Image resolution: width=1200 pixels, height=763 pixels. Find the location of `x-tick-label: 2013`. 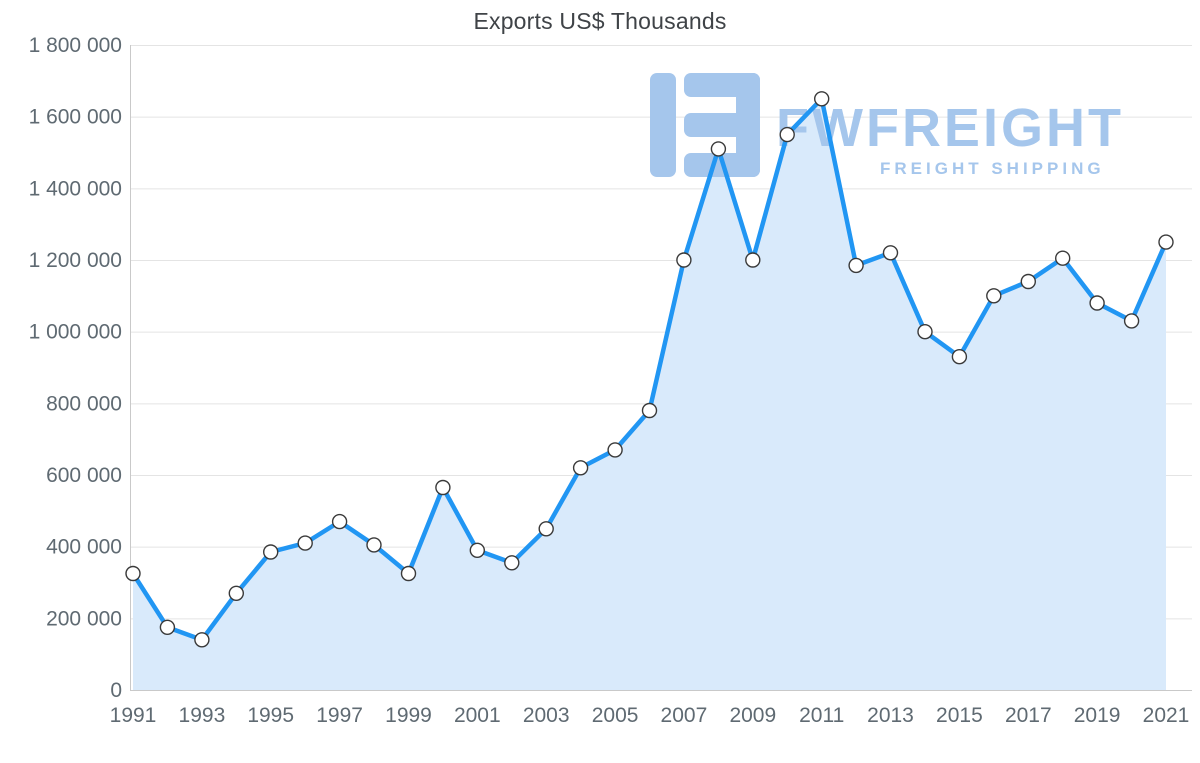

x-tick-label: 2013 is located at coordinates (890, 715).